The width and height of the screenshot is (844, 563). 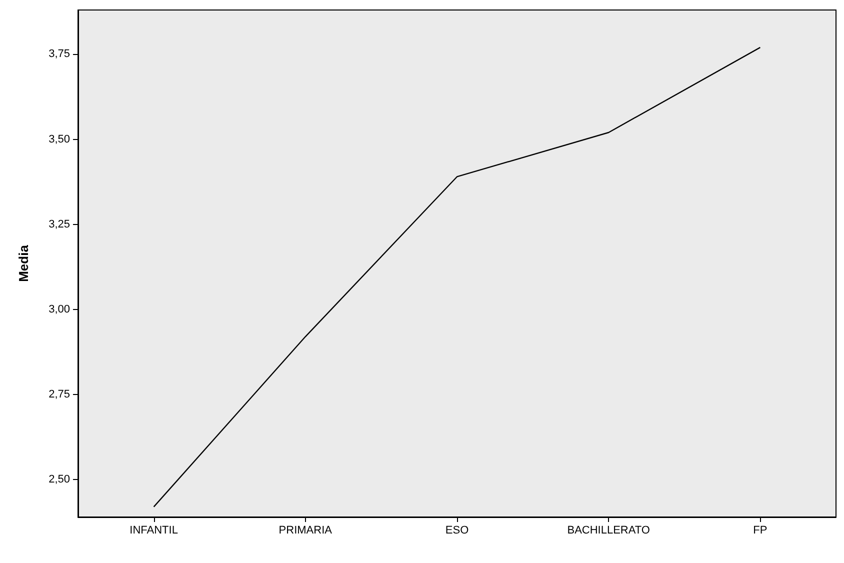 I want to click on y-tick-label: 3,50, so click(x=59, y=139).